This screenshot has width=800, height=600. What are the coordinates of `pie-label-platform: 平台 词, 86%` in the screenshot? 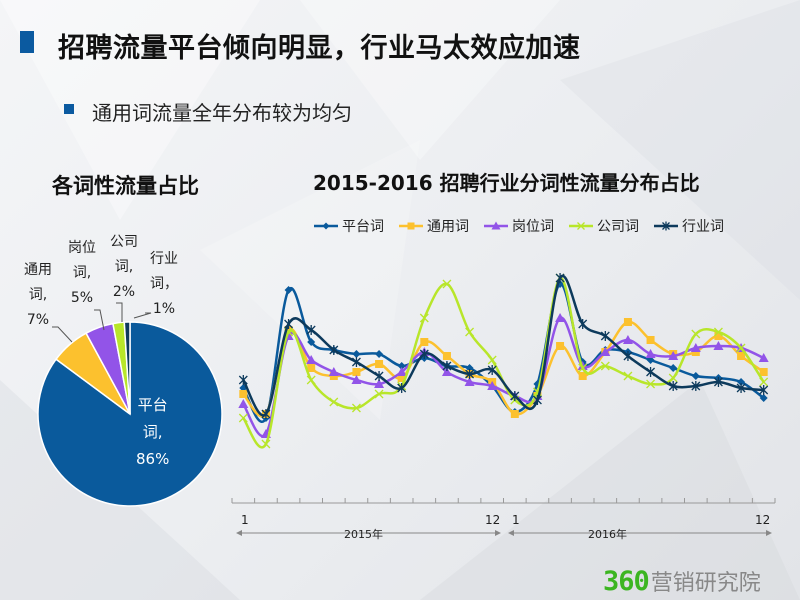 It's located at (152, 432).